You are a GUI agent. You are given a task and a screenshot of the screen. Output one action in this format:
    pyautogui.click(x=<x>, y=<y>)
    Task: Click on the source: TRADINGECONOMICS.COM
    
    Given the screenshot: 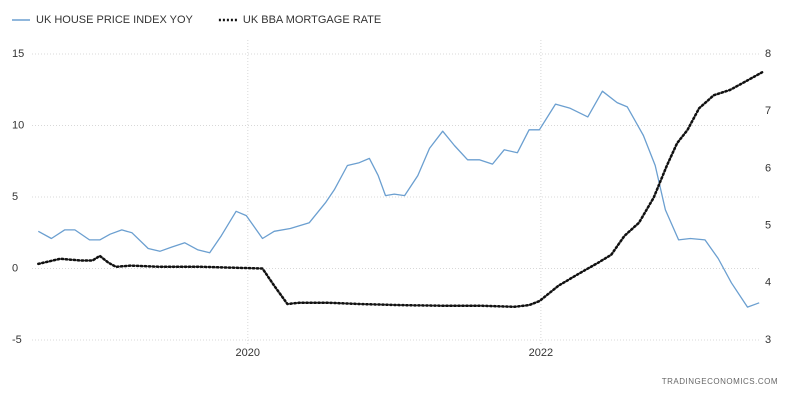 What is the action you would take?
    pyautogui.click(x=720, y=381)
    